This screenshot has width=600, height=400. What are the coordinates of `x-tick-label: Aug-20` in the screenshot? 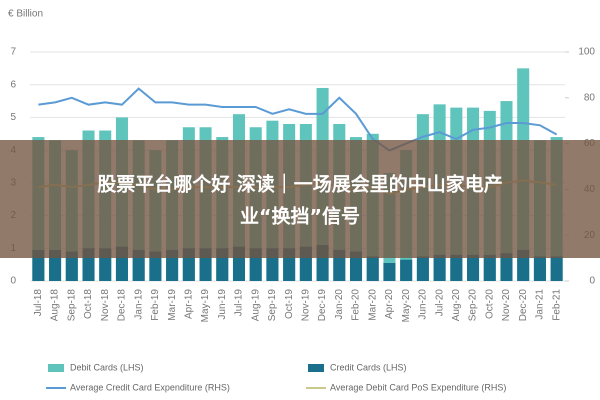 It's located at (456, 305).